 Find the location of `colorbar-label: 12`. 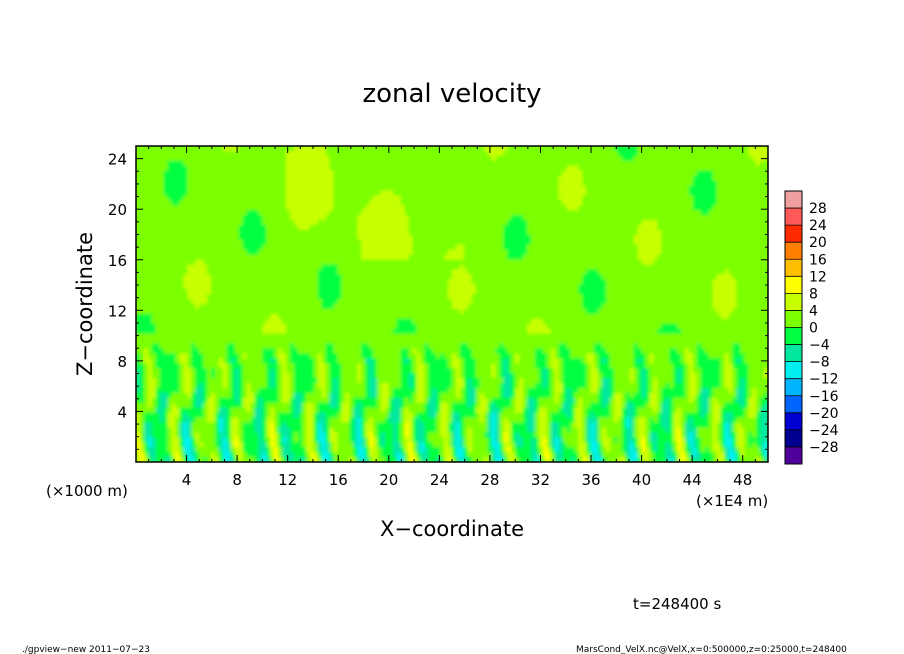

colorbar-label: 12 is located at coordinates (818, 277).